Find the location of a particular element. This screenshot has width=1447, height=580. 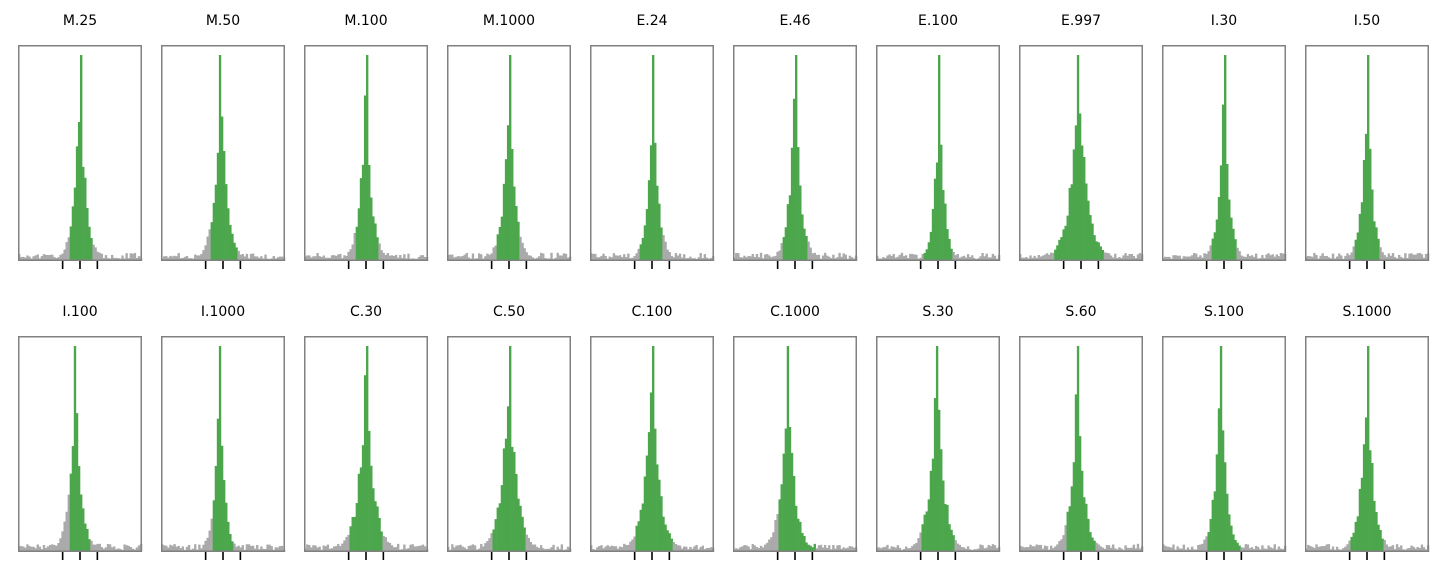

plot-frame is located at coordinates (1081, 153).